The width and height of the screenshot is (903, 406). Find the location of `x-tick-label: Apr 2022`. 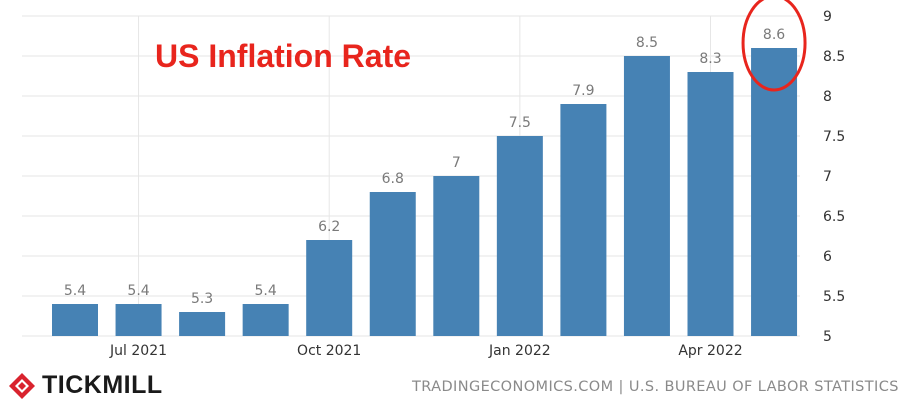

x-tick-label: Apr 2022 is located at coordinates (710, 351).